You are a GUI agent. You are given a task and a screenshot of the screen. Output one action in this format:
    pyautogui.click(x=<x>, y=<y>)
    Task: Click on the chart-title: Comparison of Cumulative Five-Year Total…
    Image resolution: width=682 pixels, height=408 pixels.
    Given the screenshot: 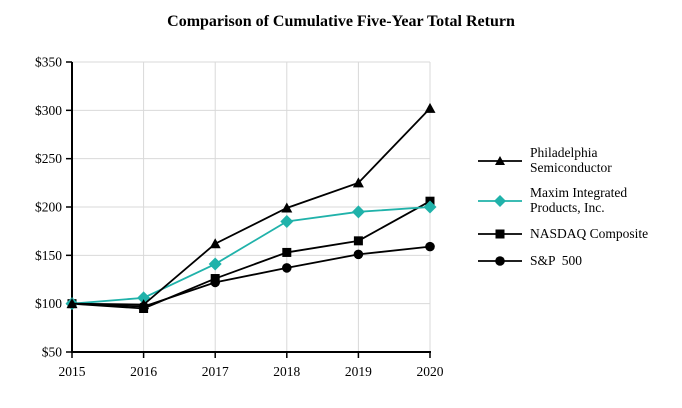 What is the action you would take?
    pyautogui.click(x=341, y=21)
    